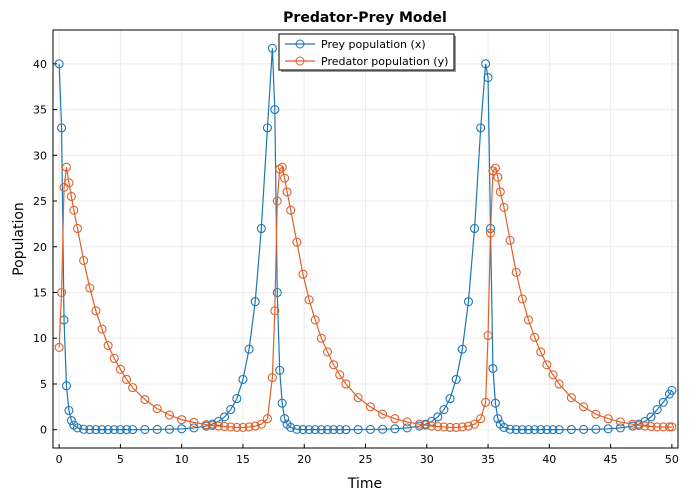  I want to click on legend-label: Prey population (x), so click(373, 44).